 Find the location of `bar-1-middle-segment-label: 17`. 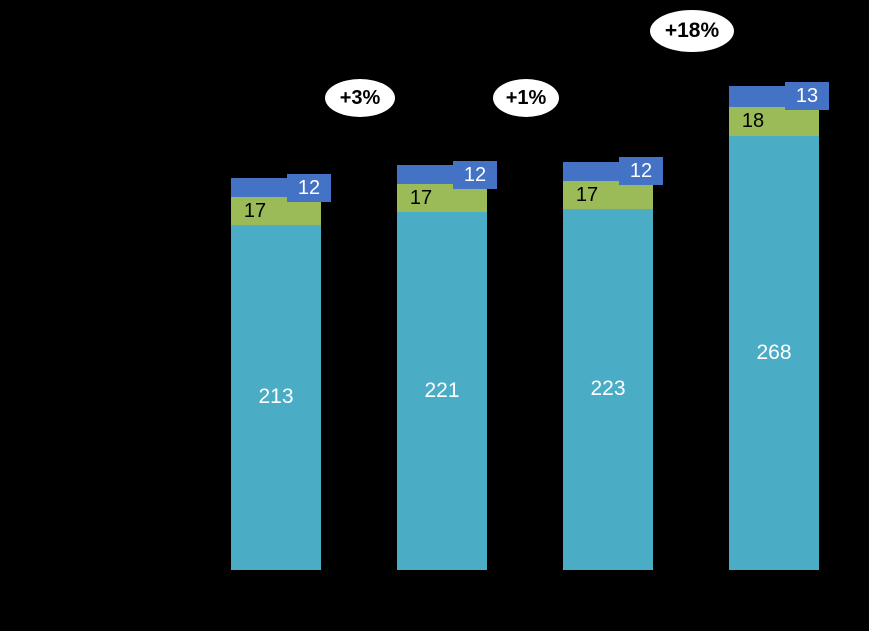

bar-1-middle-segment-label: 17 is located at coordinates (255, 211).